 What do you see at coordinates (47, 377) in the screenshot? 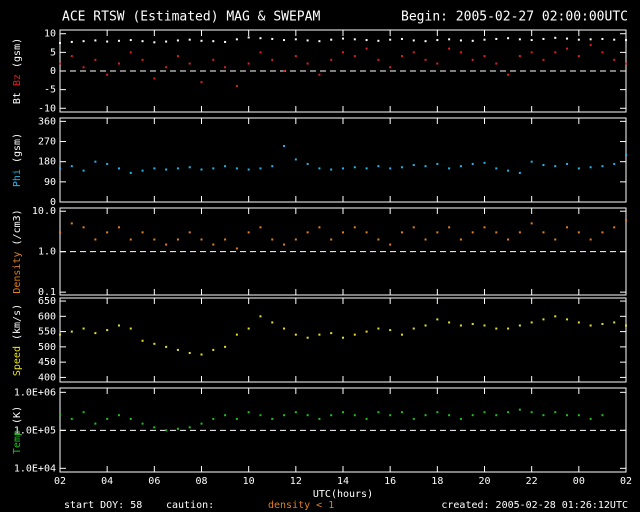
I see `y-tick-label: 400` at bounding box center [47, 377].